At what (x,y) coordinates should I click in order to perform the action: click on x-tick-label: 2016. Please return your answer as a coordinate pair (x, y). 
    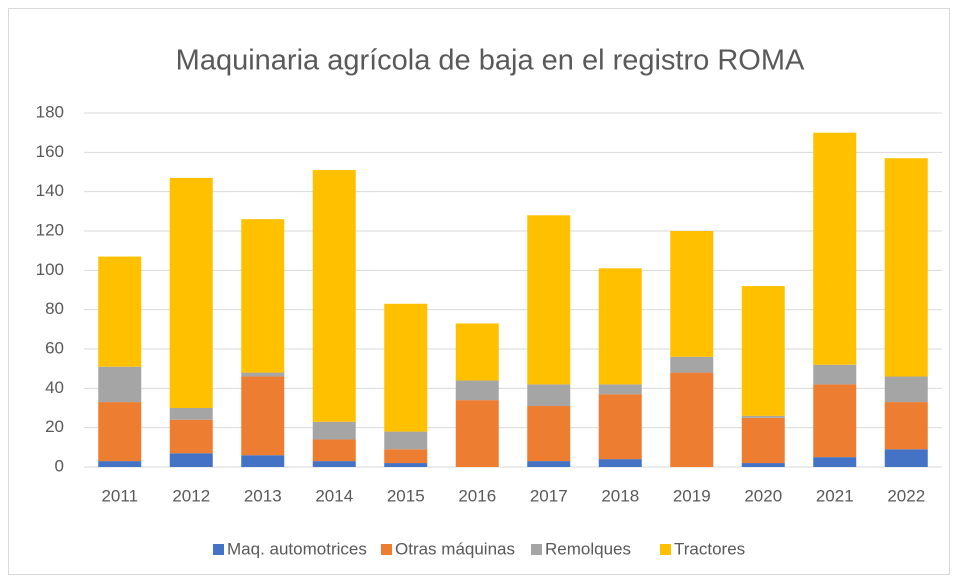
    Looking at the image, I should click on (477, 495).